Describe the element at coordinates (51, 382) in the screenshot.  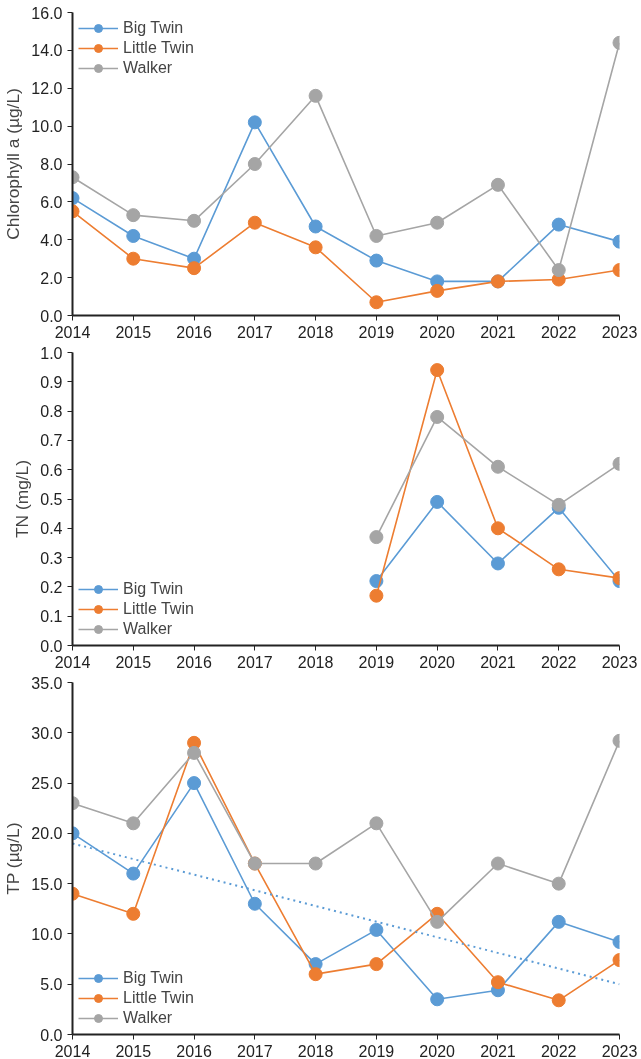
I see `y-tick-label: 0.9` at that location.